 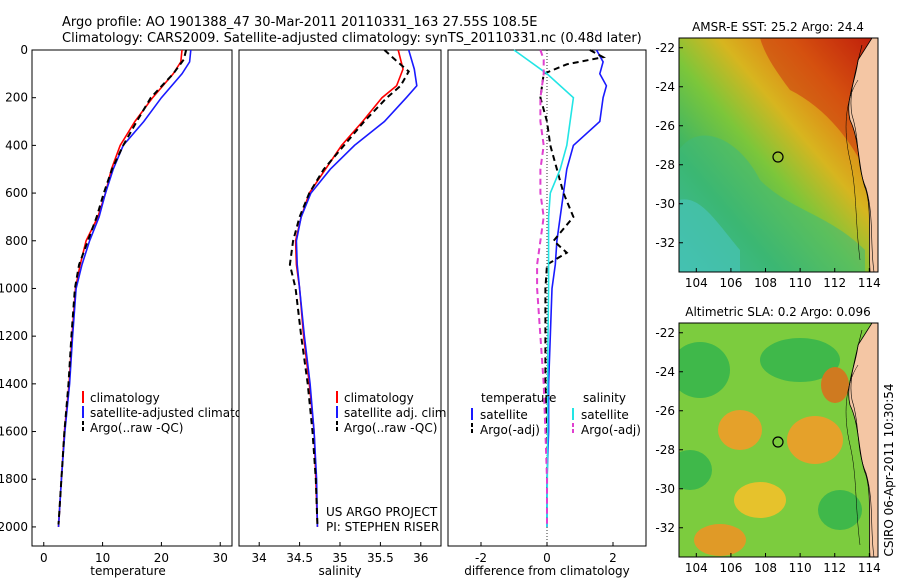 What do you see at coordinates (853, 170) in the screenshot?
I see `sst-bathymetry-contour` at bounding box center [853, 170].